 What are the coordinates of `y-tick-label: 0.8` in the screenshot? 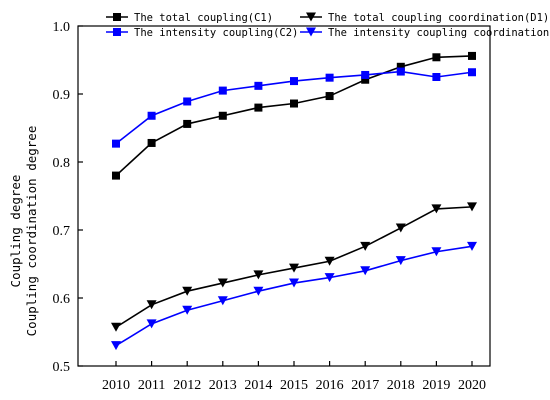 It's located at (62, 163).